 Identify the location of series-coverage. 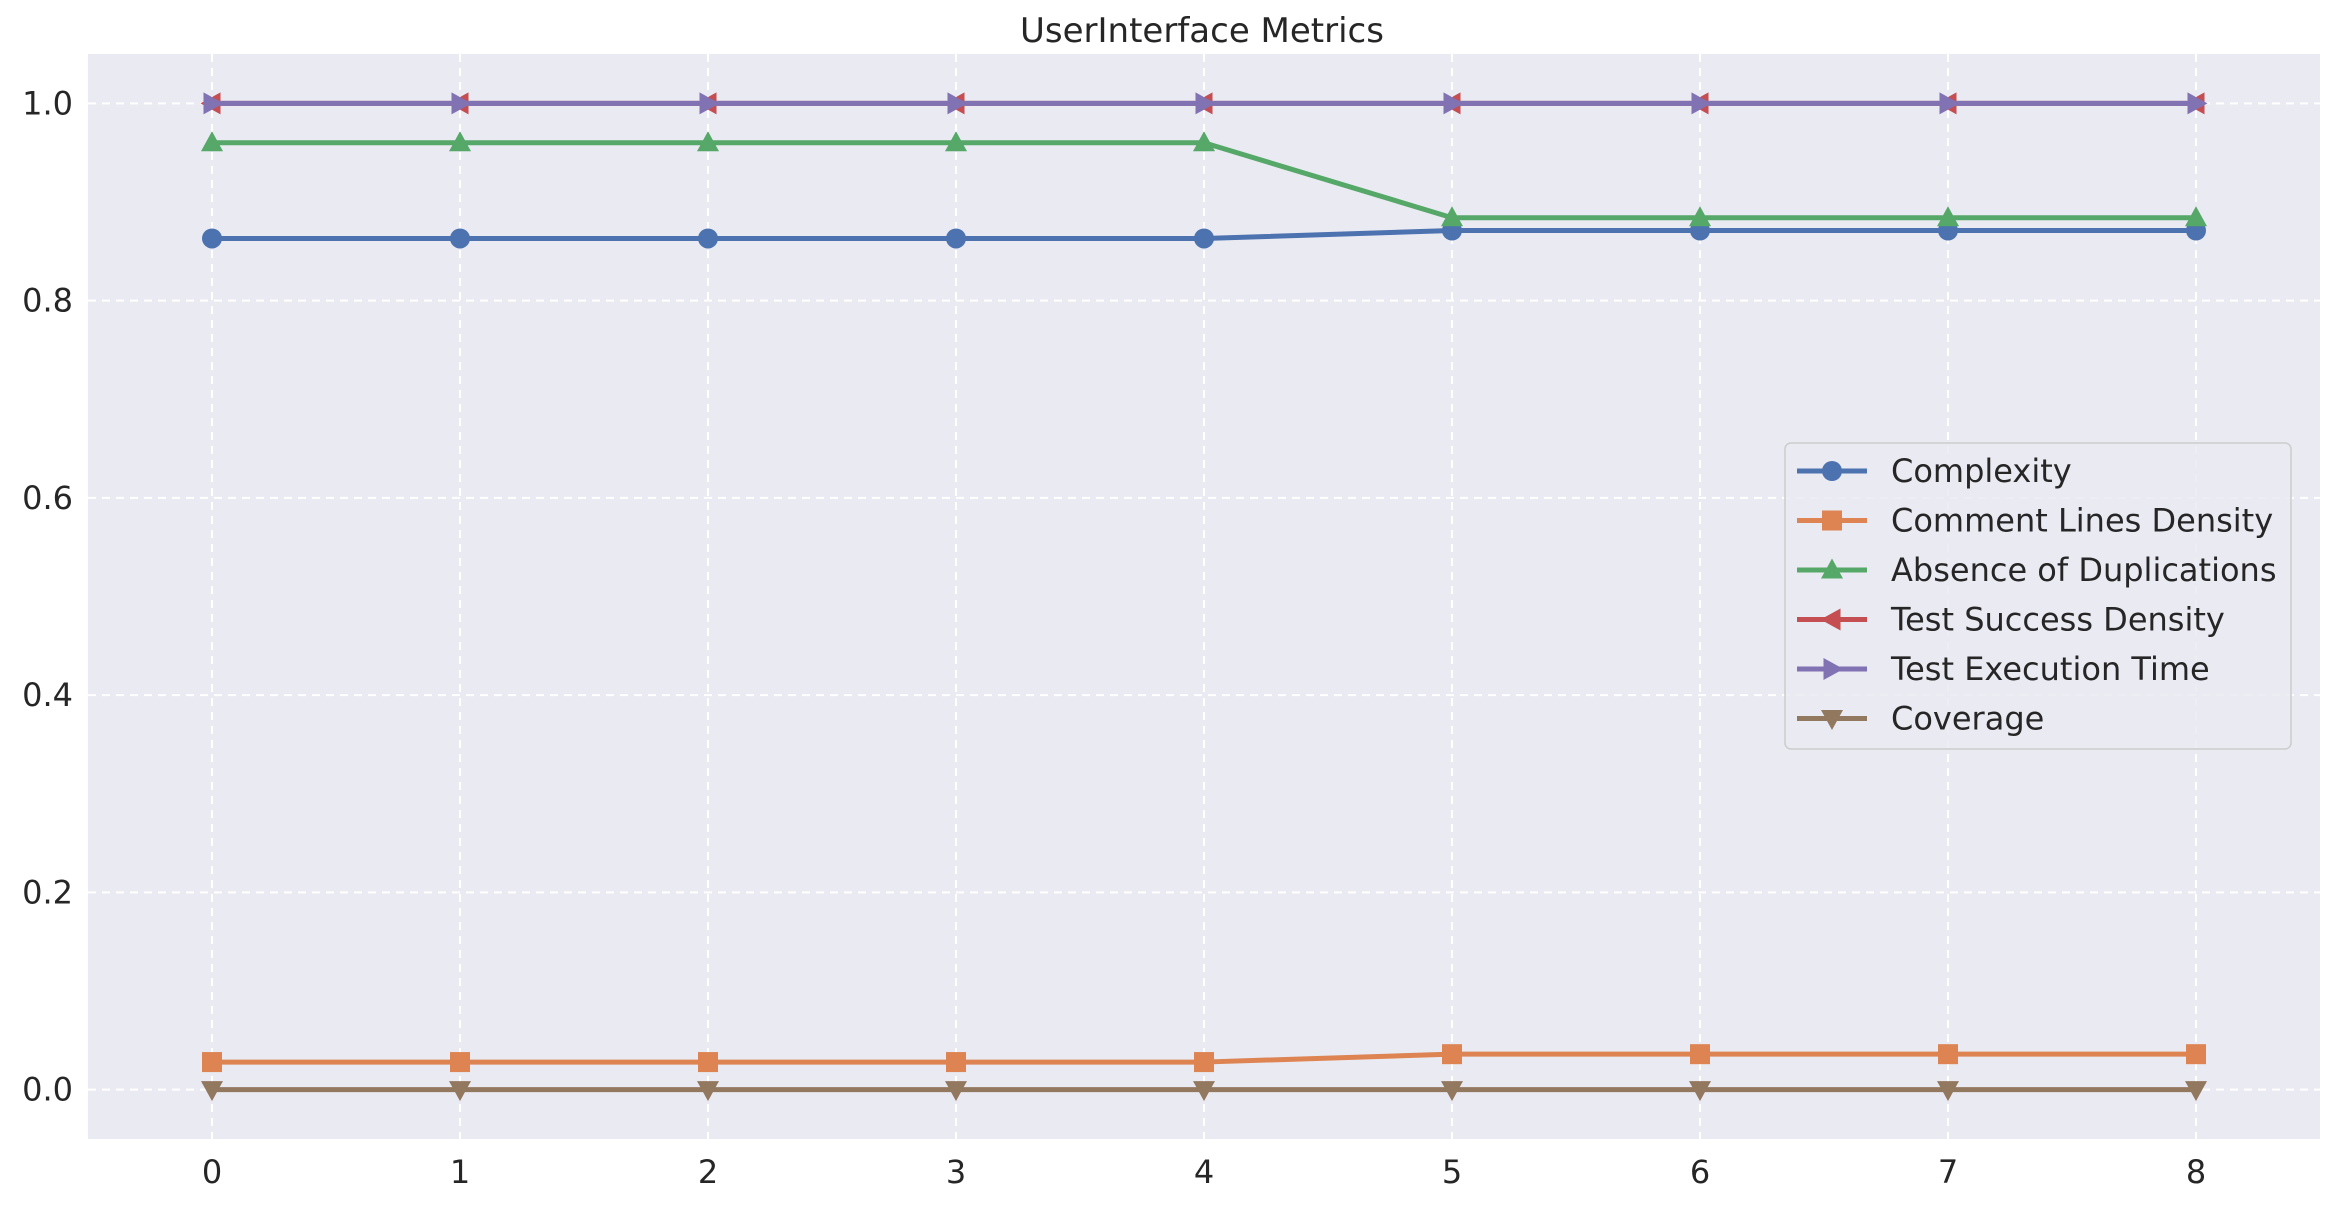
(1204, 1091).